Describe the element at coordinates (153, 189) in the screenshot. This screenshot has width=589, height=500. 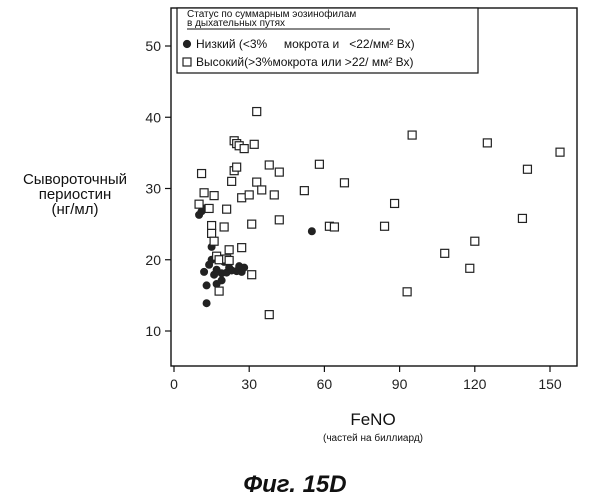
I see `y-tick-label-2: 30` at that location.